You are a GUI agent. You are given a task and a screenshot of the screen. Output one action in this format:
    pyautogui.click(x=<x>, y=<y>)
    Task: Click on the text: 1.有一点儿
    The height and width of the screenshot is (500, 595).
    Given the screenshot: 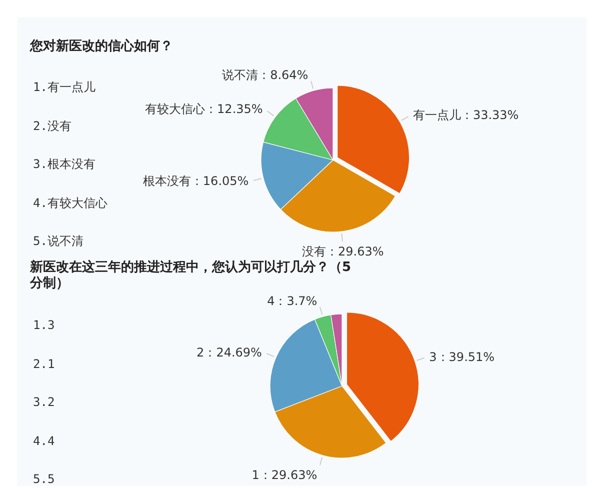 What is the action you would take?
    pyautogui.click(x=64, y=87)
    